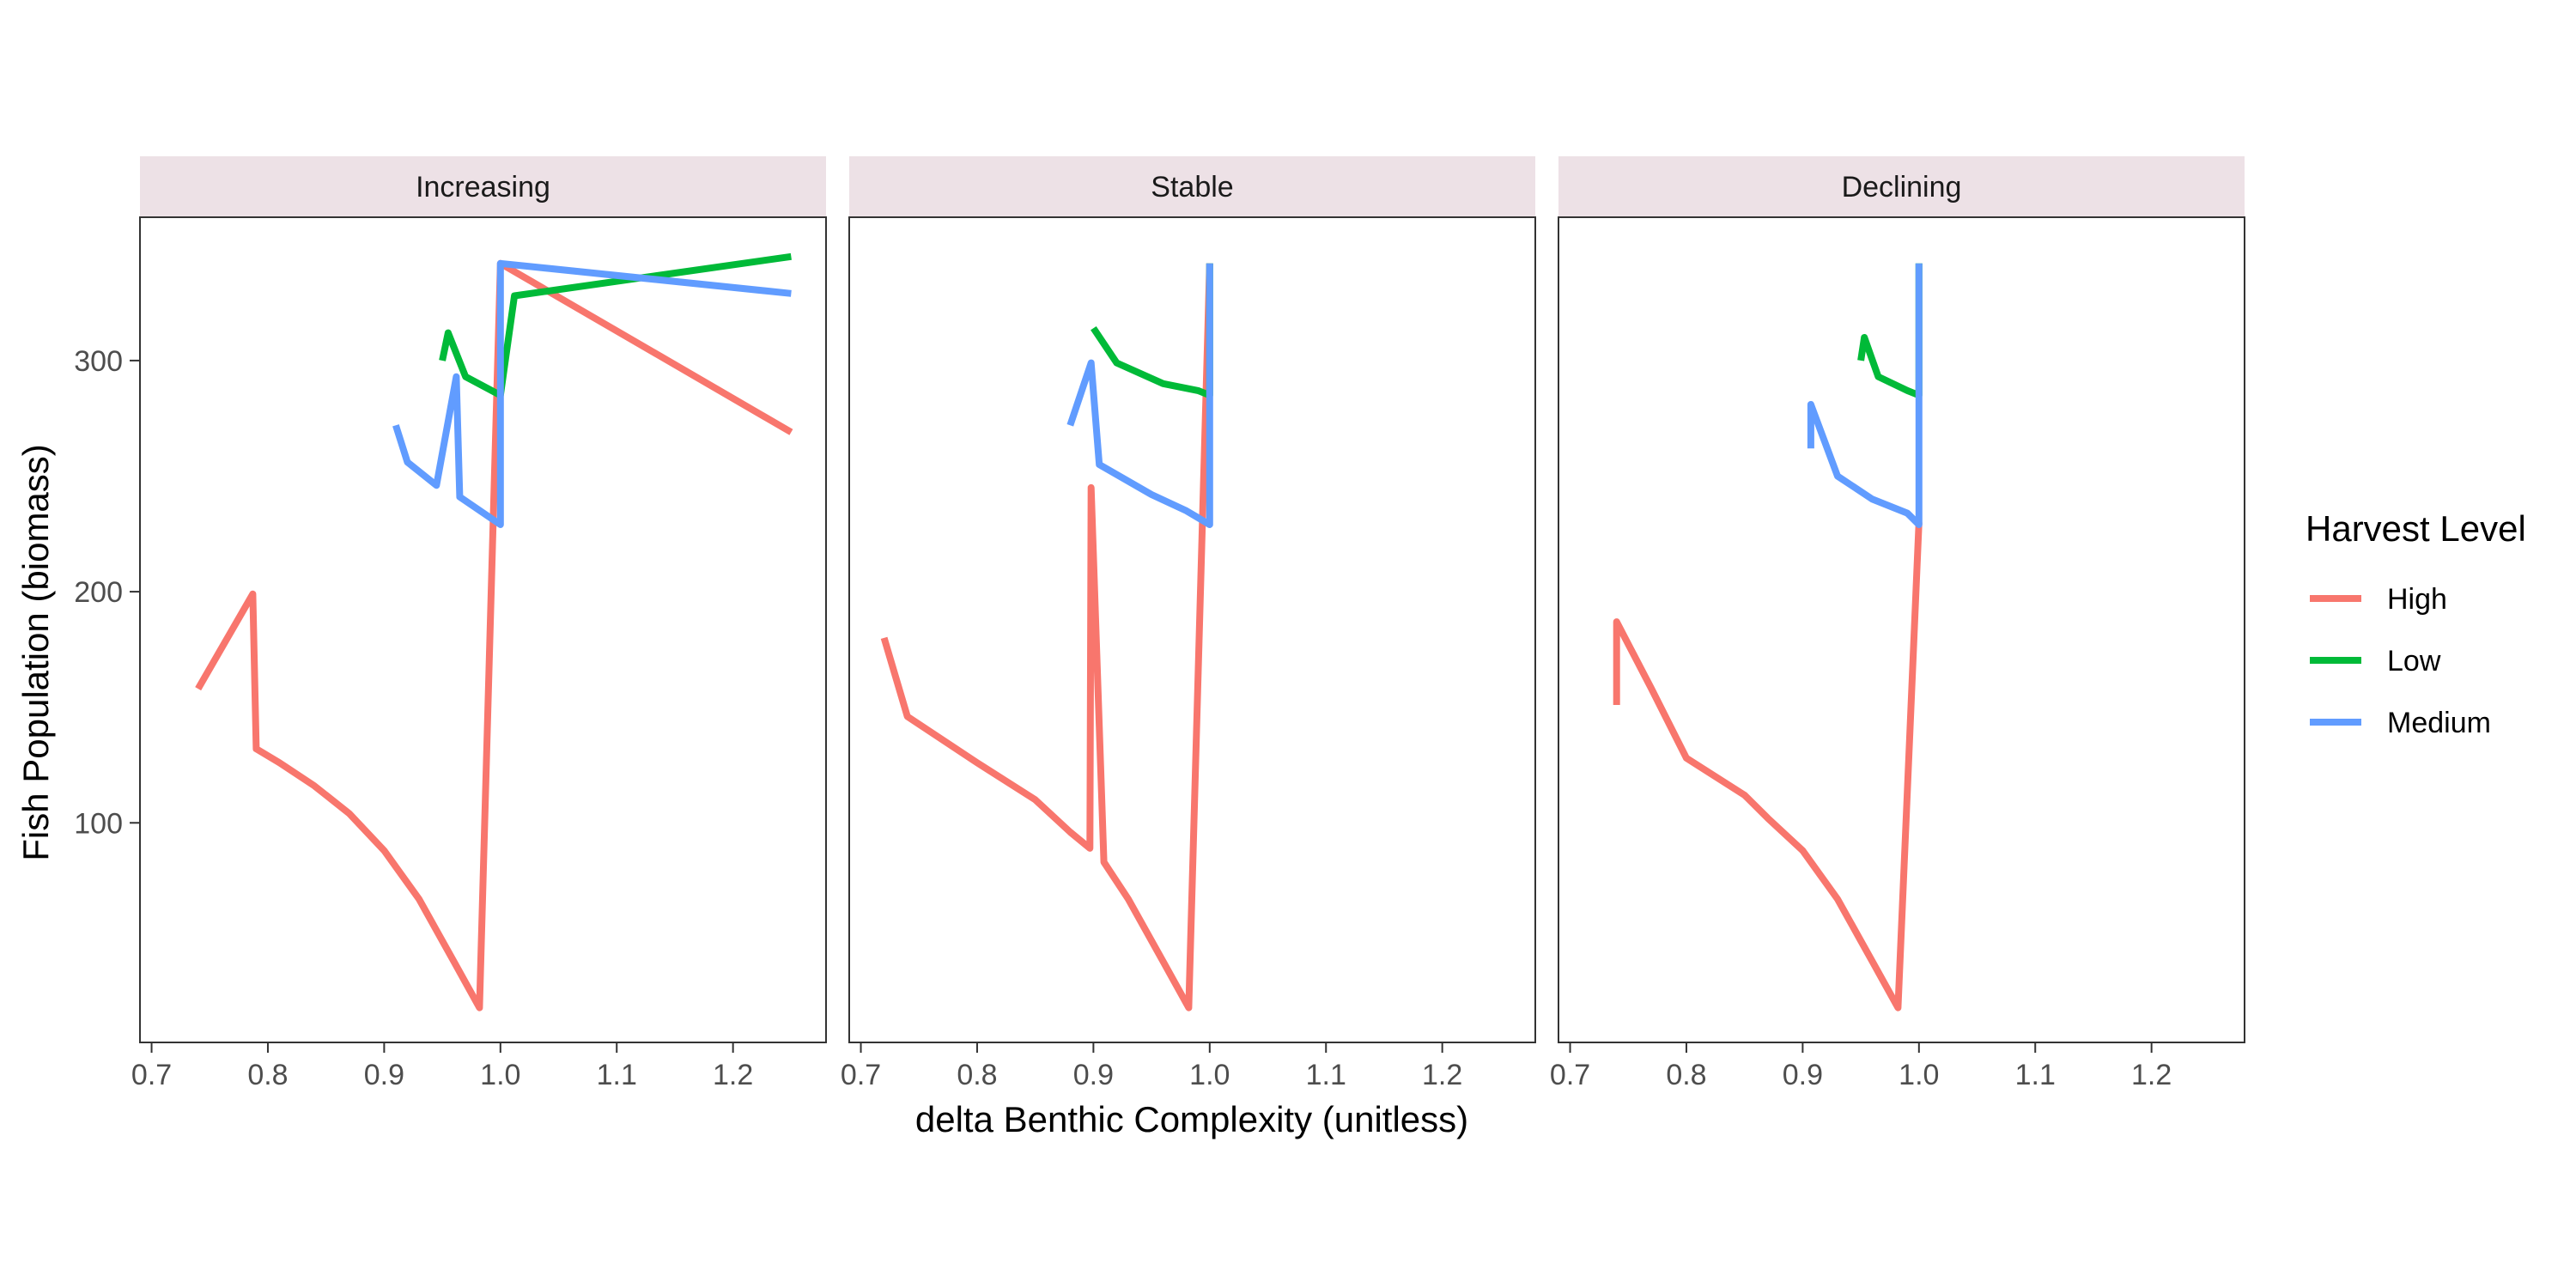 The height and width of the screenshot is (1288, 2576). Describe the element at coordinates (98, 823) in the screenshot. I see `y-tick-label: 100` at that location.